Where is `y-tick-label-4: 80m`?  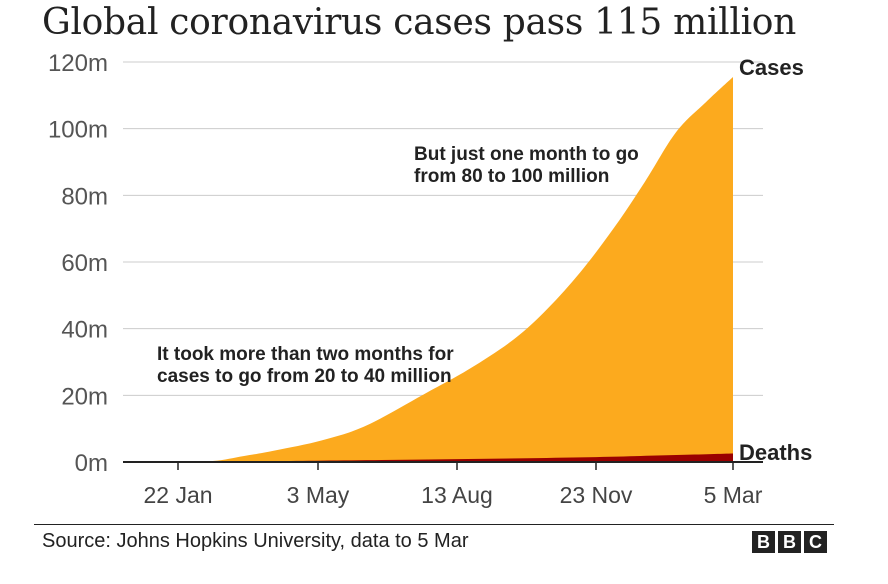 y-tick-label-4: 80m is located at coordinates (84, 196).